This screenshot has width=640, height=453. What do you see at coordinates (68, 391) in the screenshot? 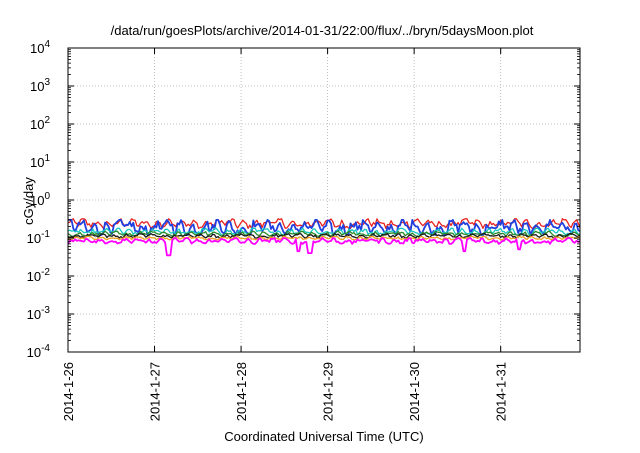
I see `x-tick-label: 2014-1-26` at bounding box center [68, 391].